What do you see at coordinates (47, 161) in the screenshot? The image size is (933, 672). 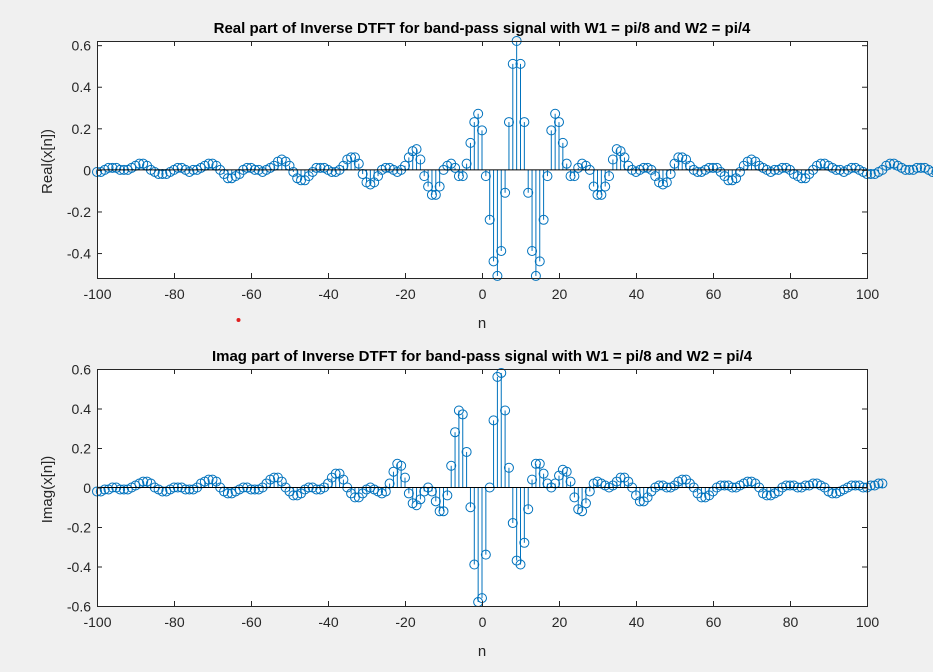 I see `real-part-y-label: Real(x[n])` at bounding box center [47, 161].